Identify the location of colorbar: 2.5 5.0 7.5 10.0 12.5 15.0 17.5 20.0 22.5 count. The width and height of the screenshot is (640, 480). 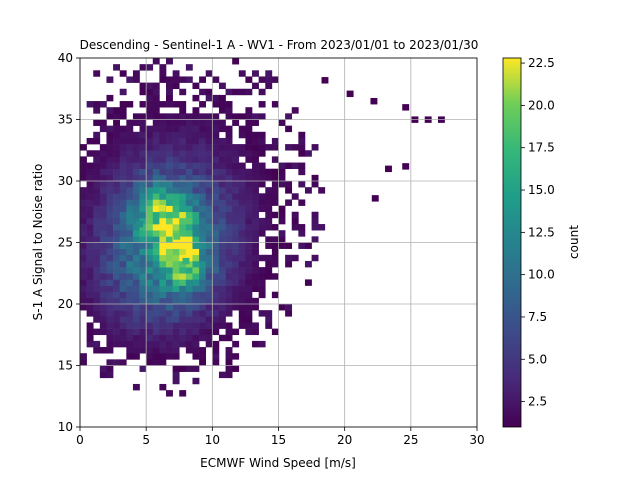
(541, 242).